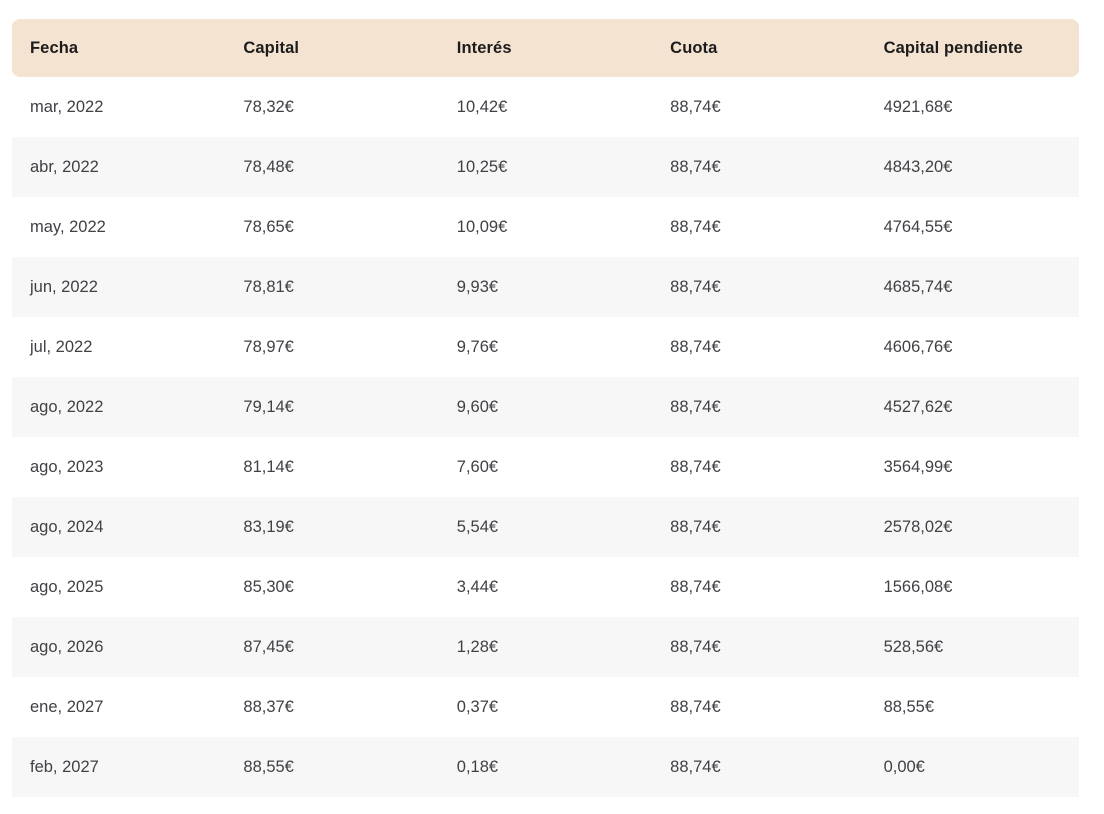  What do you see at coordinates (332, 647) in the screenshot?
I see `cell-capital: 87,45€` at bounding box center [332, 647].